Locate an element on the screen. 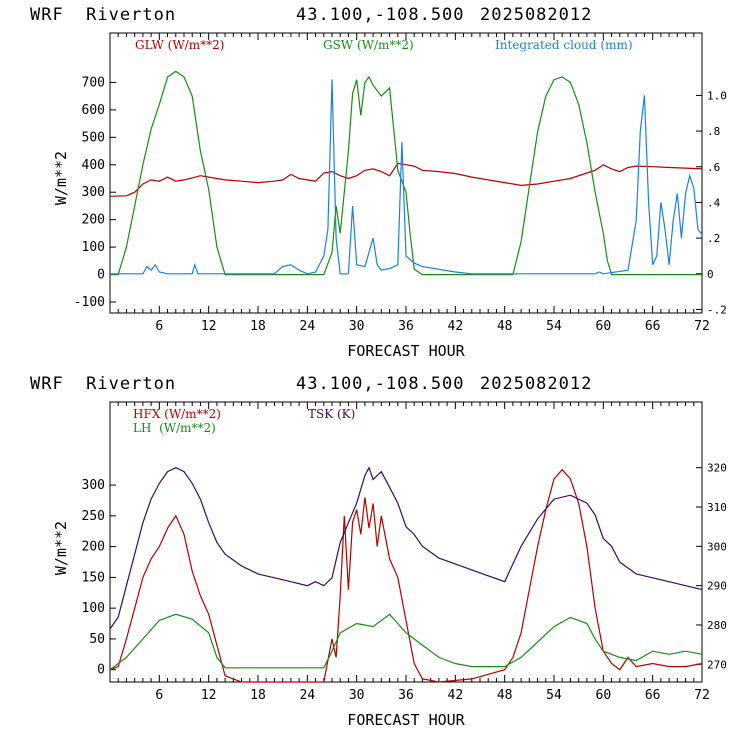 This screenshot has height=740, width=740. y-tick-label: 700 is located at coordinates (93, 82).